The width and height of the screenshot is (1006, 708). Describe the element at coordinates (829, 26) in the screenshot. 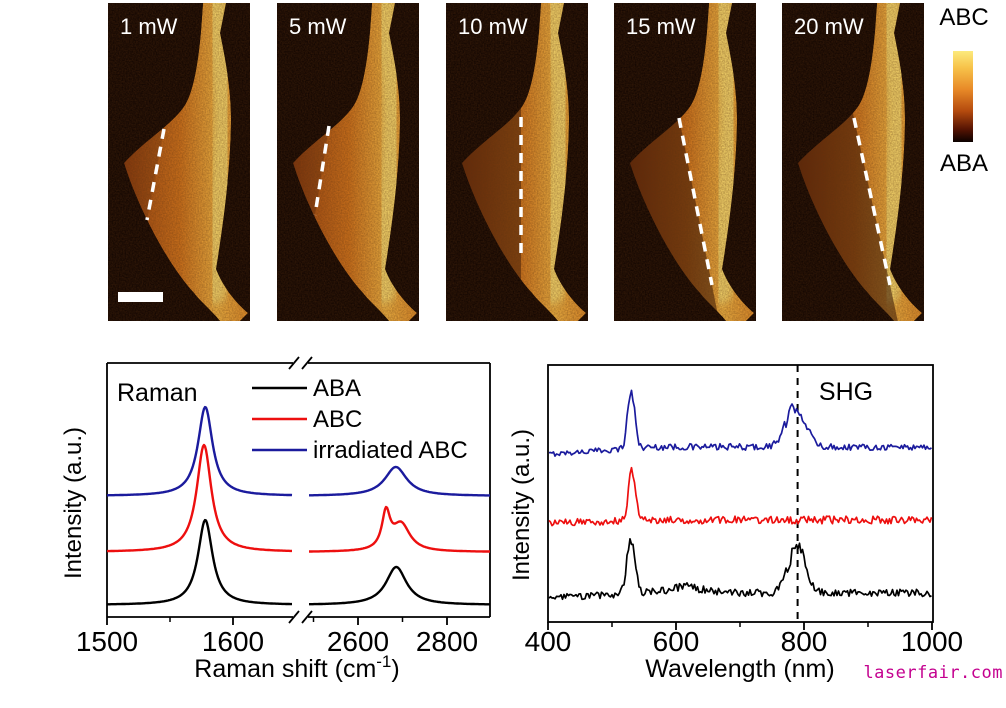

I see `panel-power-label: 20 mW` at that location.